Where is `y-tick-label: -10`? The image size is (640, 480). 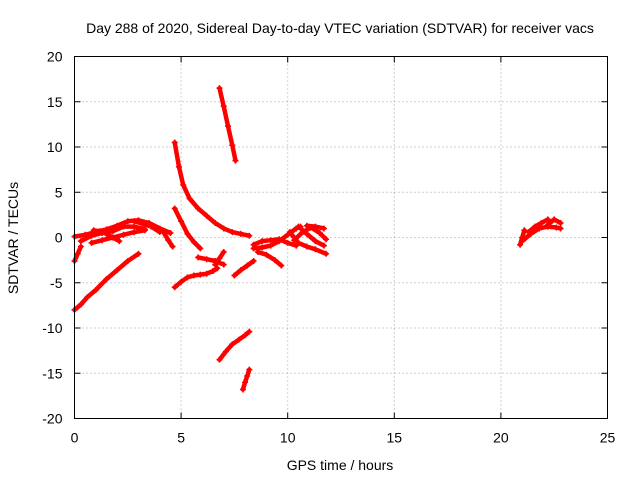
y-tick-label: -10 is located at coordinates (52, 328).